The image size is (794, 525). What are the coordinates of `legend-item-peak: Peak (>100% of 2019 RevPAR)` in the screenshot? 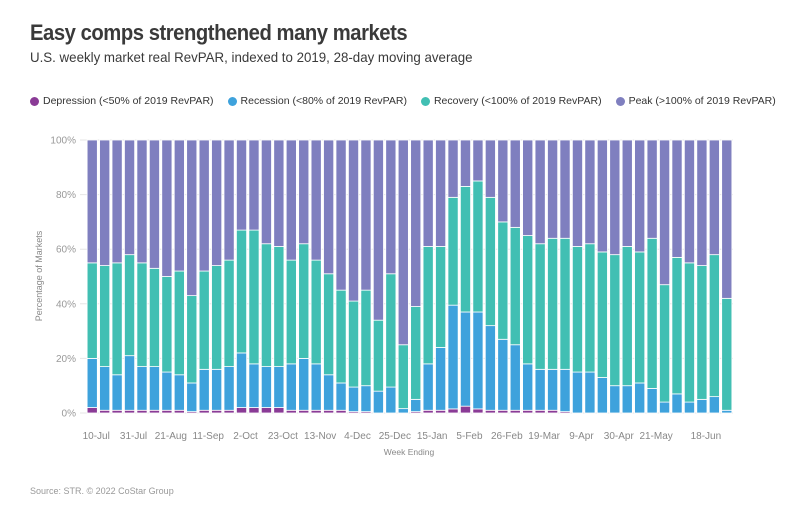 It's located at (695, 101).